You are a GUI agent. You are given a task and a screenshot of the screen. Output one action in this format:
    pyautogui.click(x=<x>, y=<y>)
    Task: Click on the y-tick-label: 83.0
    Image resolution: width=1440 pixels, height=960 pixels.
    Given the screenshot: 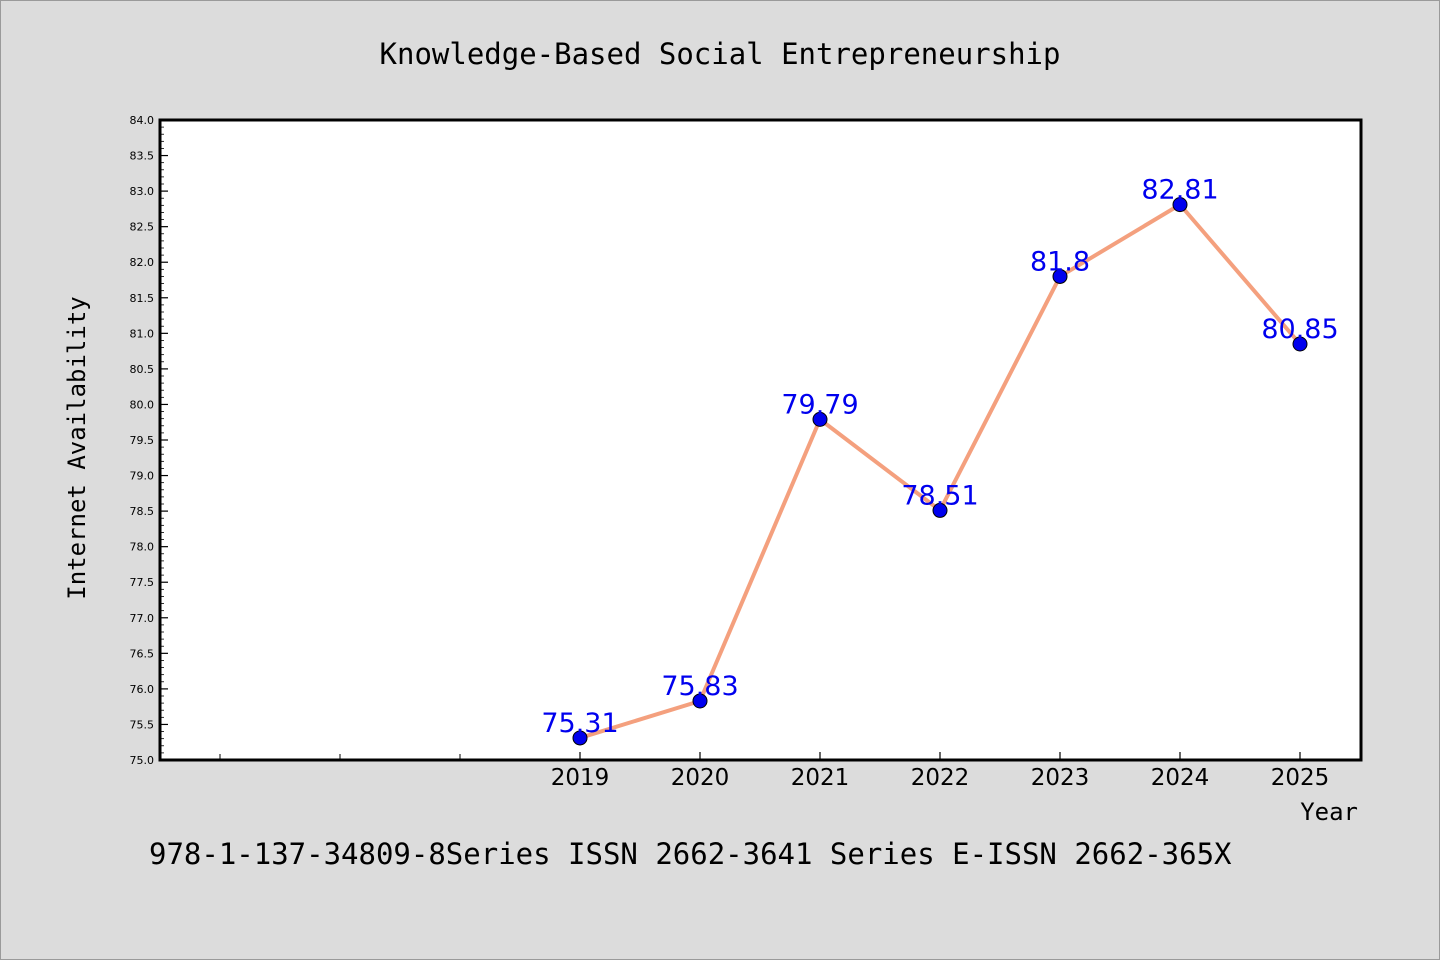 What is the action you would take?
    pyautogui.click(x=142, y=191)
    